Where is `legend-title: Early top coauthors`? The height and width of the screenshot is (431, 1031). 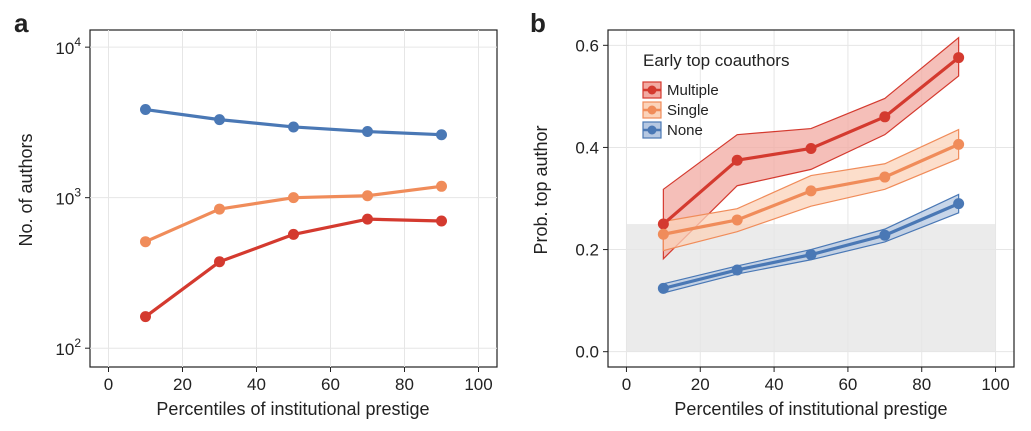
legend-title: Early top coauthors is located at coordinates (716, 60).